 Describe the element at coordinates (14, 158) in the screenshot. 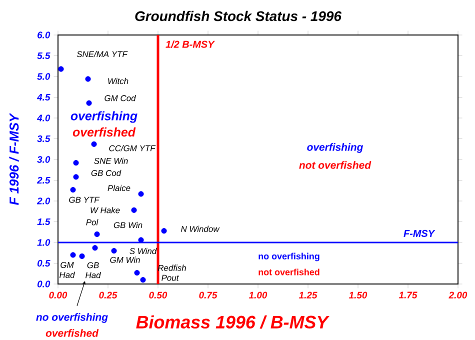

I see `y-axis-title: F 1996 / F-MSY` at that location.